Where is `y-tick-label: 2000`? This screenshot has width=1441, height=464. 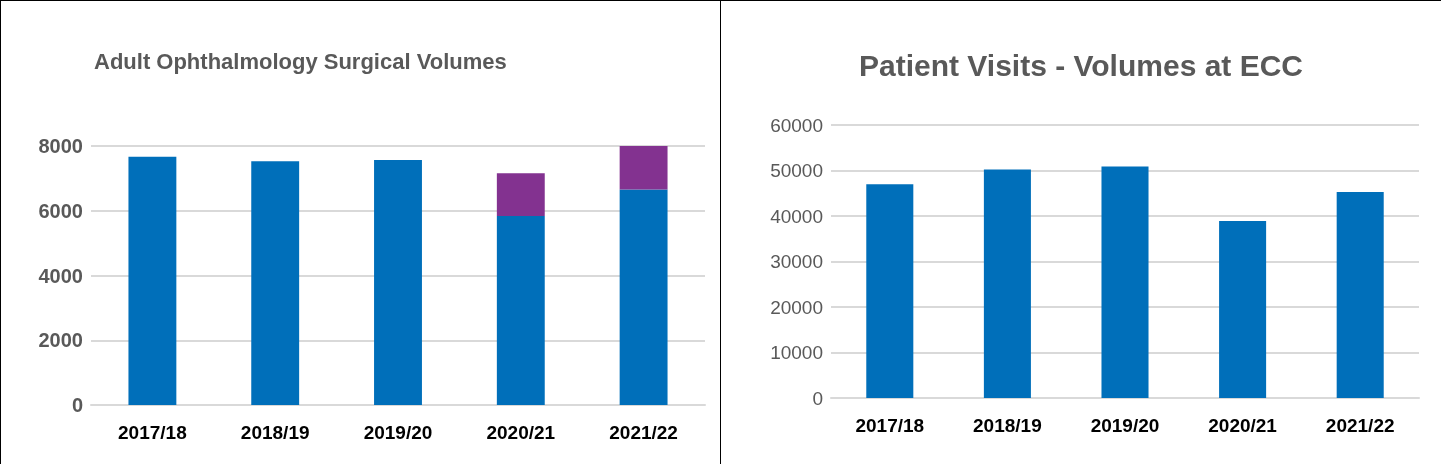 y-tick-label: 2000 is located at coordinates (60, 340).